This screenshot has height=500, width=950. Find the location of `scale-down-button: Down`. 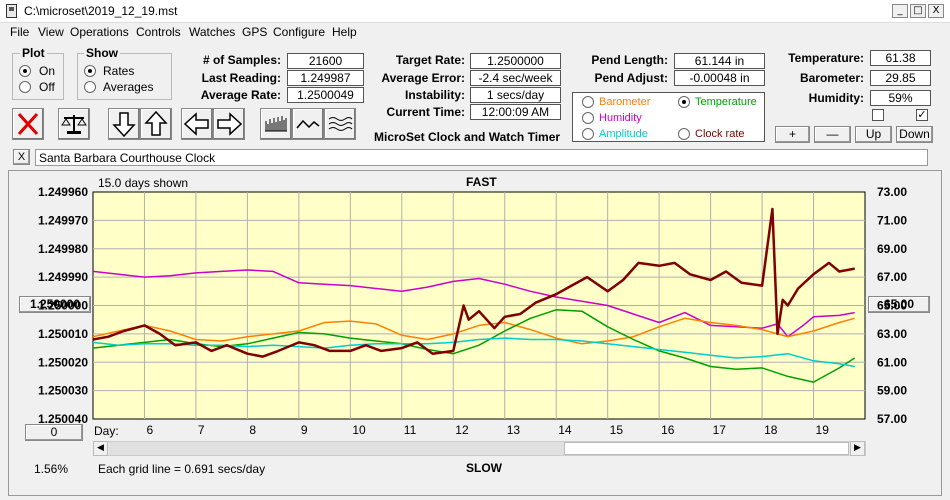

scale-down-button: Down is located at coordinates (914, 134).